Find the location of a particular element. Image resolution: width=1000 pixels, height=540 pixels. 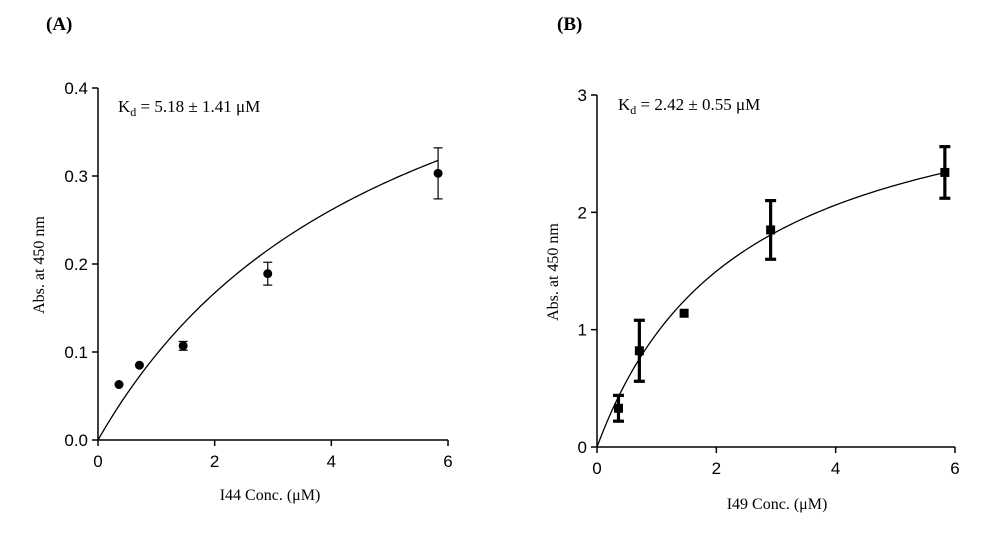

panel-b-x-tick-label: 0 is located at coordinates (596, 468).